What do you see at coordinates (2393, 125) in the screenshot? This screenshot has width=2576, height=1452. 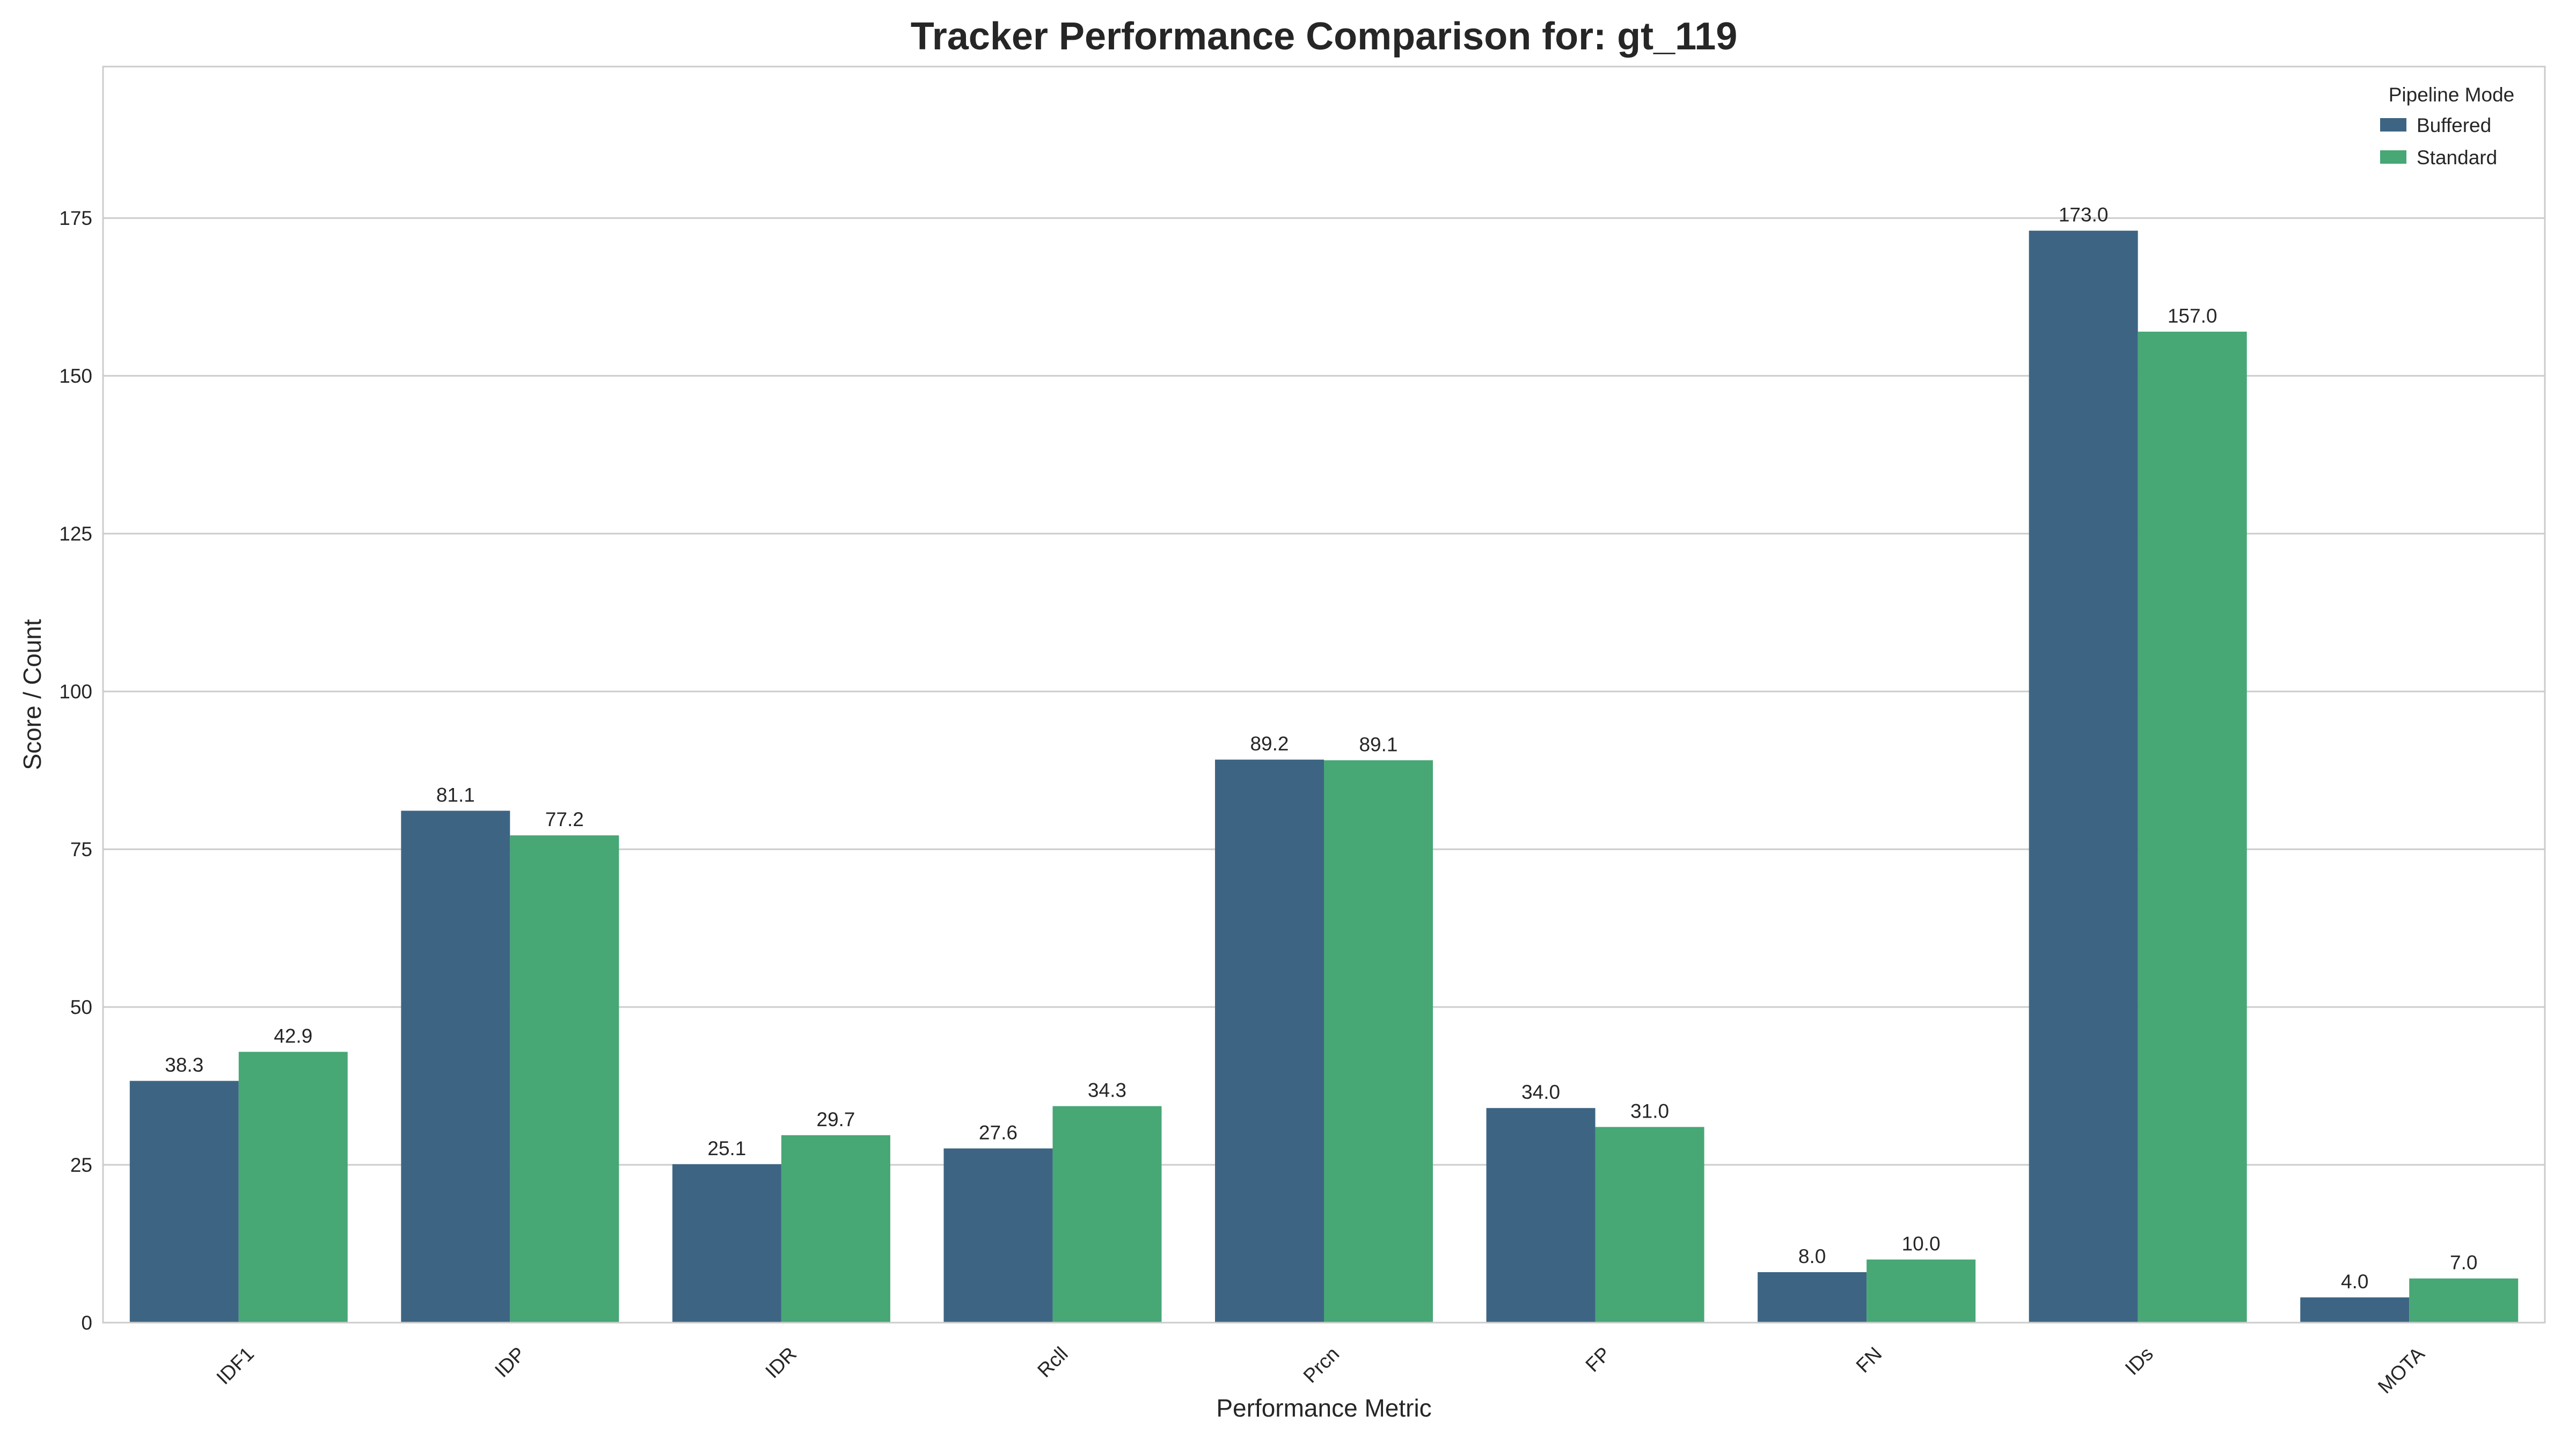 I see `legend-swatch-buffered` at bounding box center [2393, 125].